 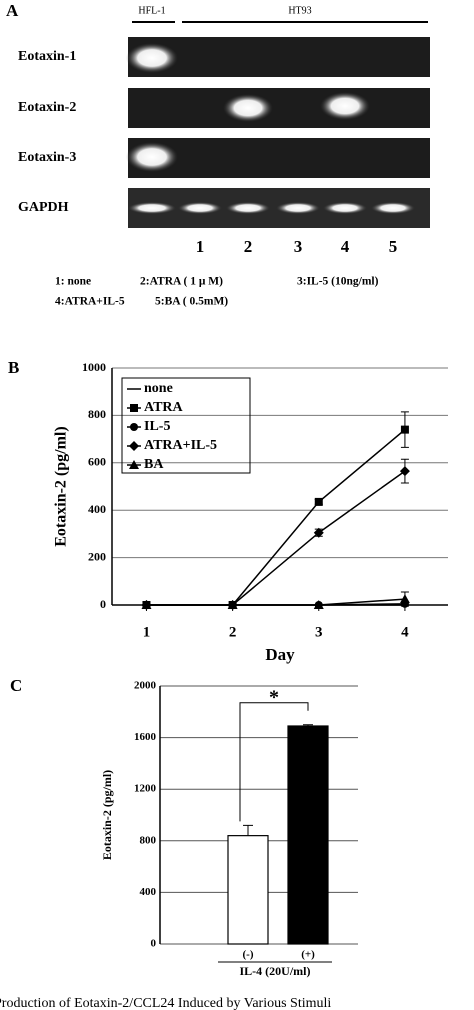 What do you see at coordinates (274, 697) in the screenshot?
I see `significance-mark: *` at bounding box center [274, 697].